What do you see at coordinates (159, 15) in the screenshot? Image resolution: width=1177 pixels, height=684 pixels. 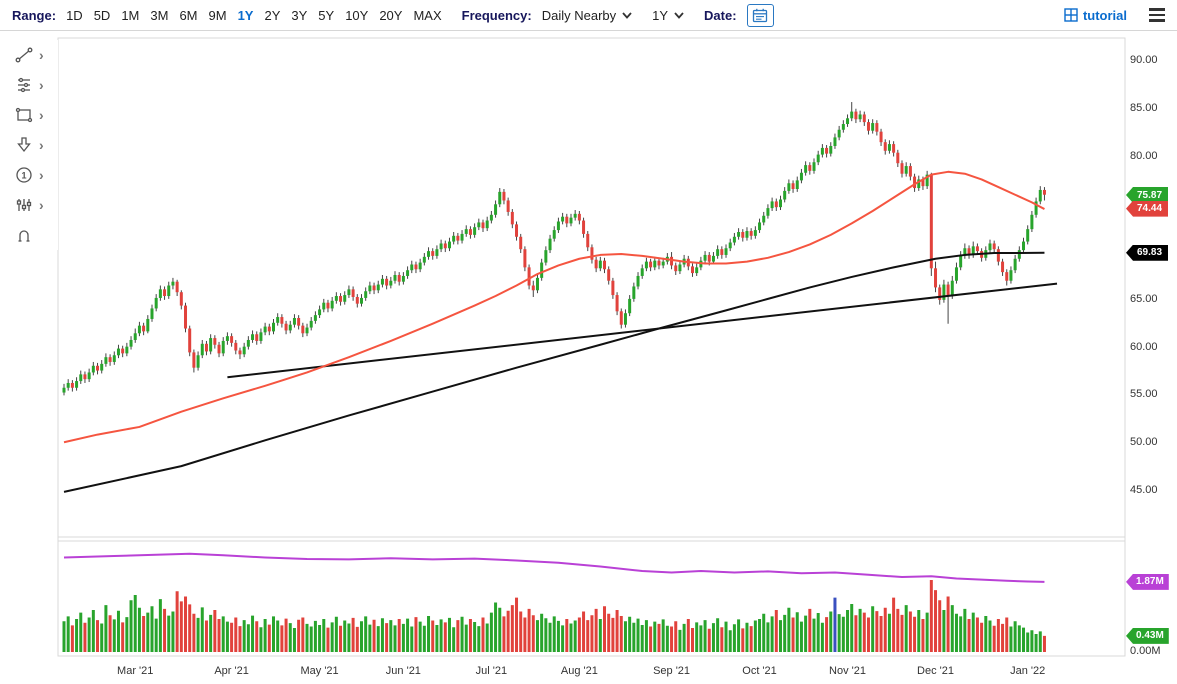 I see `range-option-3M: 3M` at bounding box center [159, 15].